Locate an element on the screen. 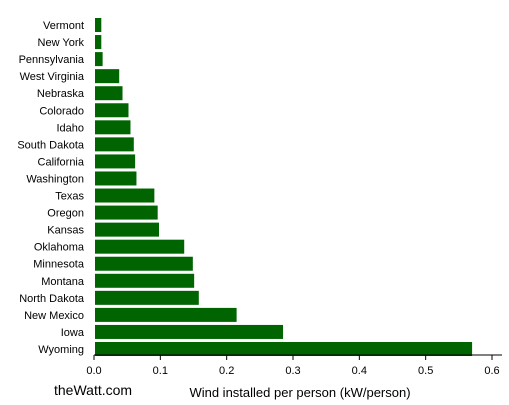  x-tick-label: 0.5 is located at coordinates (425, 371).